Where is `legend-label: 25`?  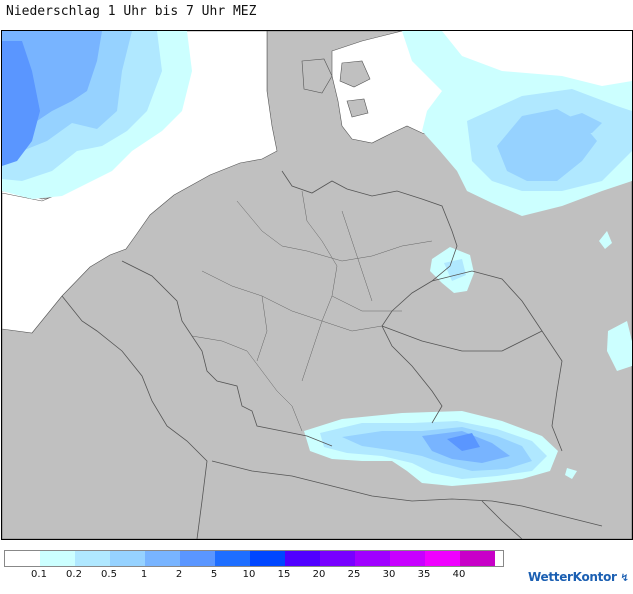 legend-label: 25 is located at coordinates (354, 574).